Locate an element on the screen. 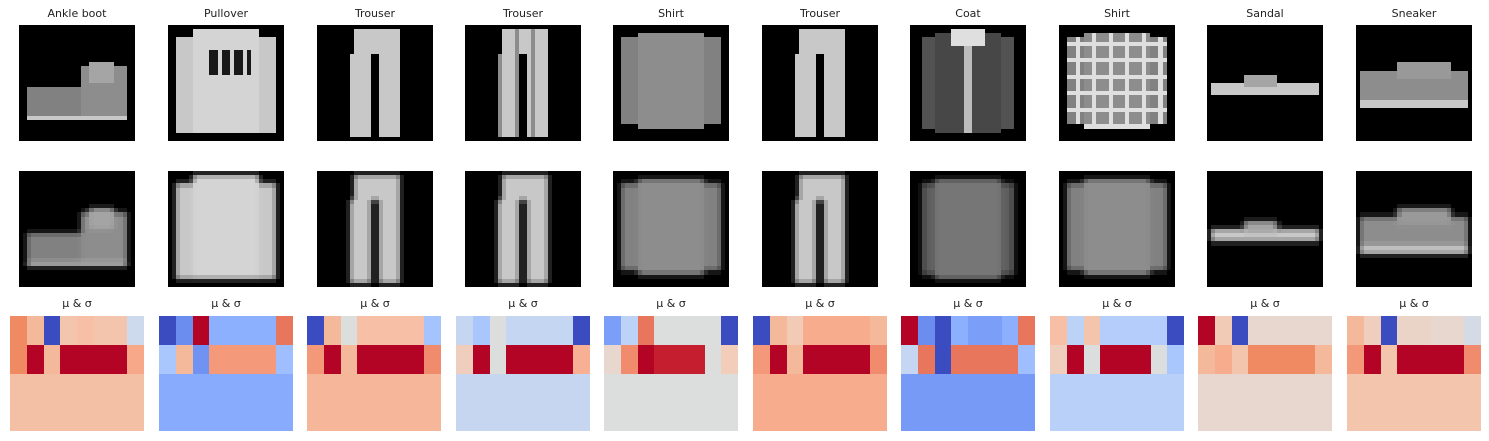  column-6: Trouser μ & σ is located at coordinates (820, 220).